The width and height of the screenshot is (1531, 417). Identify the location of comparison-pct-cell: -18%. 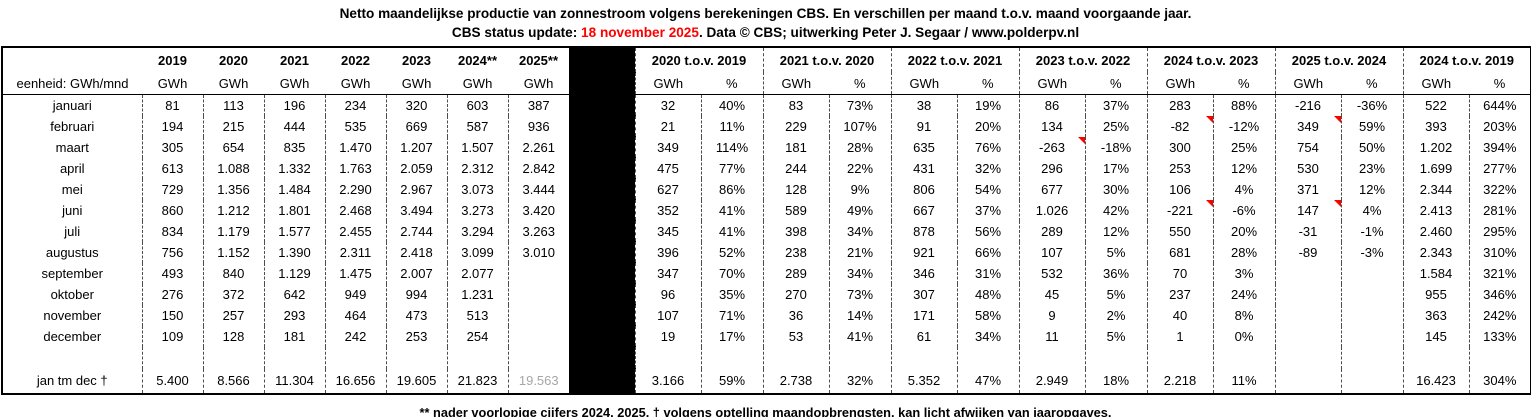
(1115, 147).